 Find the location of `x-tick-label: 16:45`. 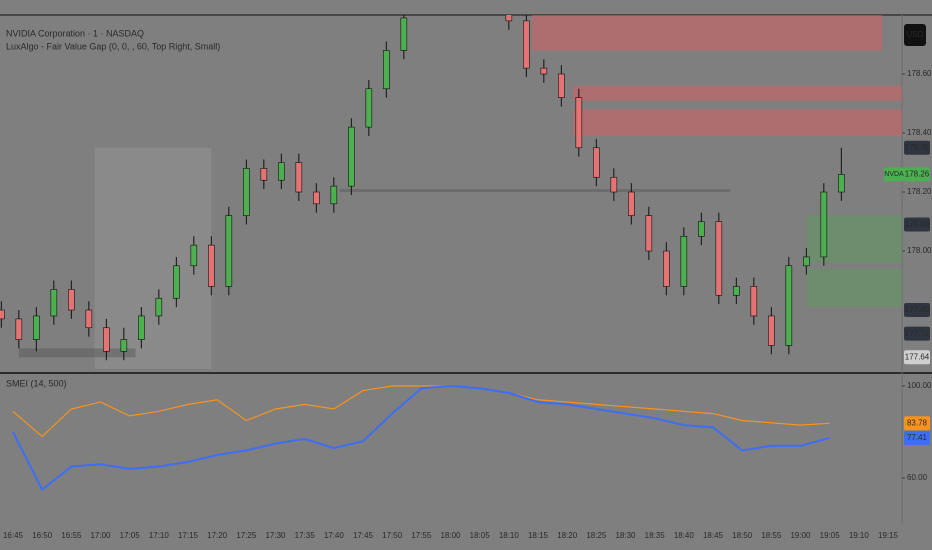

x-tick-label: 16:45 is located at coordinates (13, 535).